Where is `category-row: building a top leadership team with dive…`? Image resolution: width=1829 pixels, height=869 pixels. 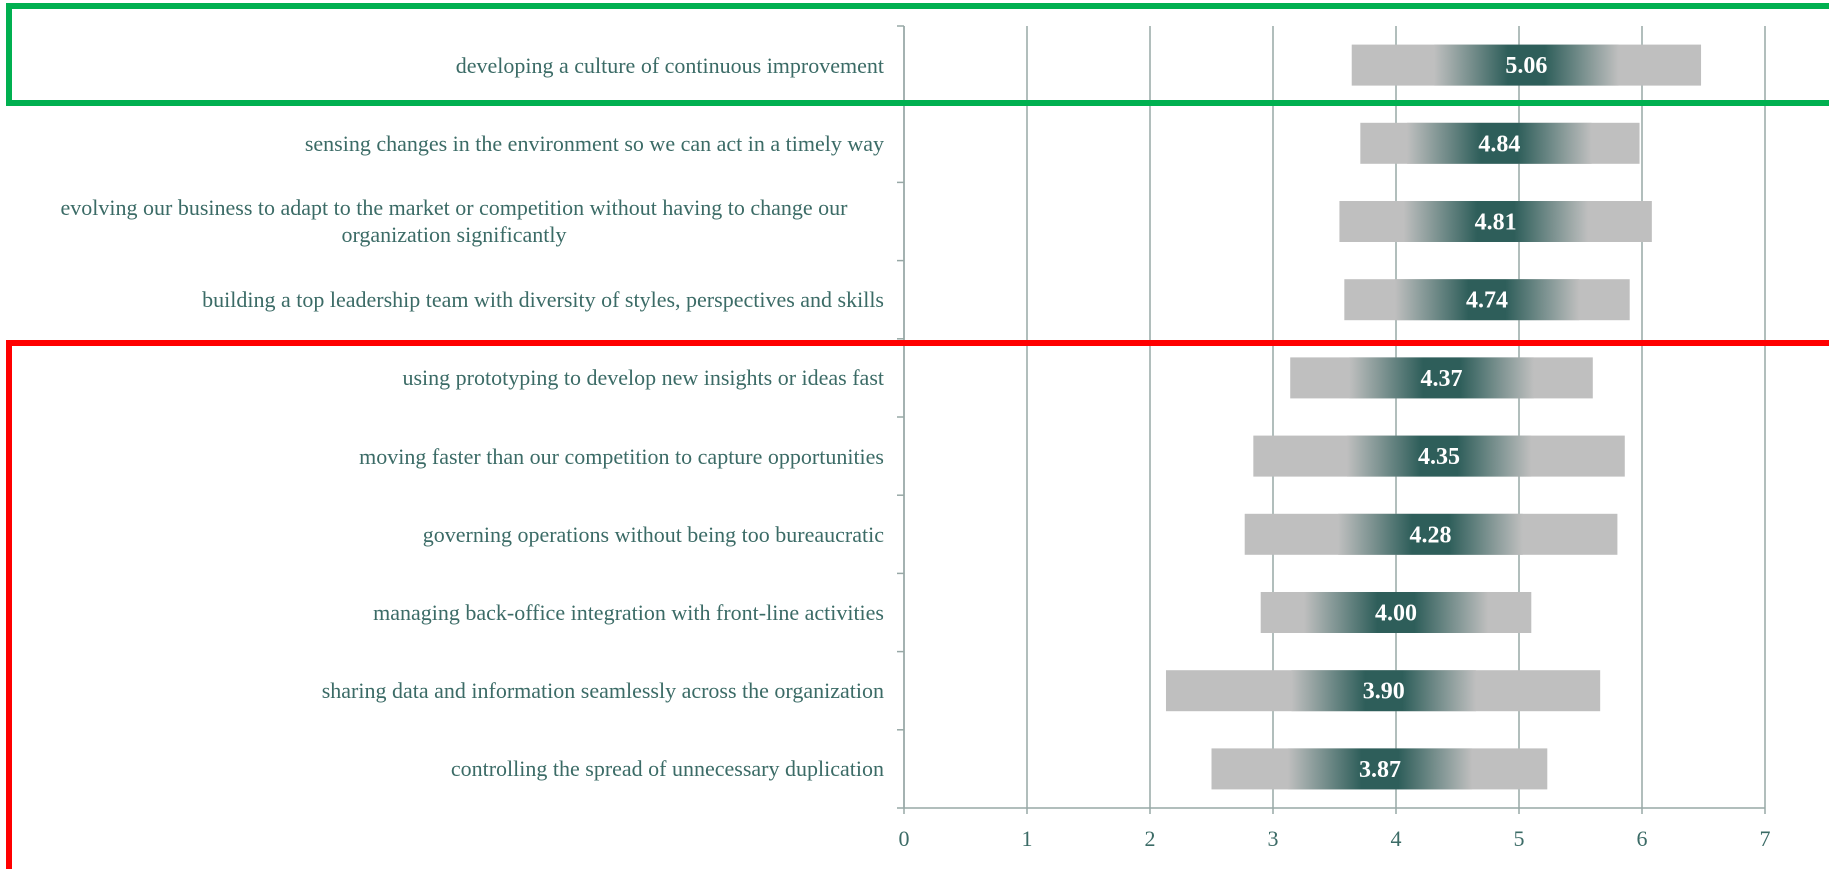
category-row: building a top leadership team with dive… is located at coordinates (444, 300).